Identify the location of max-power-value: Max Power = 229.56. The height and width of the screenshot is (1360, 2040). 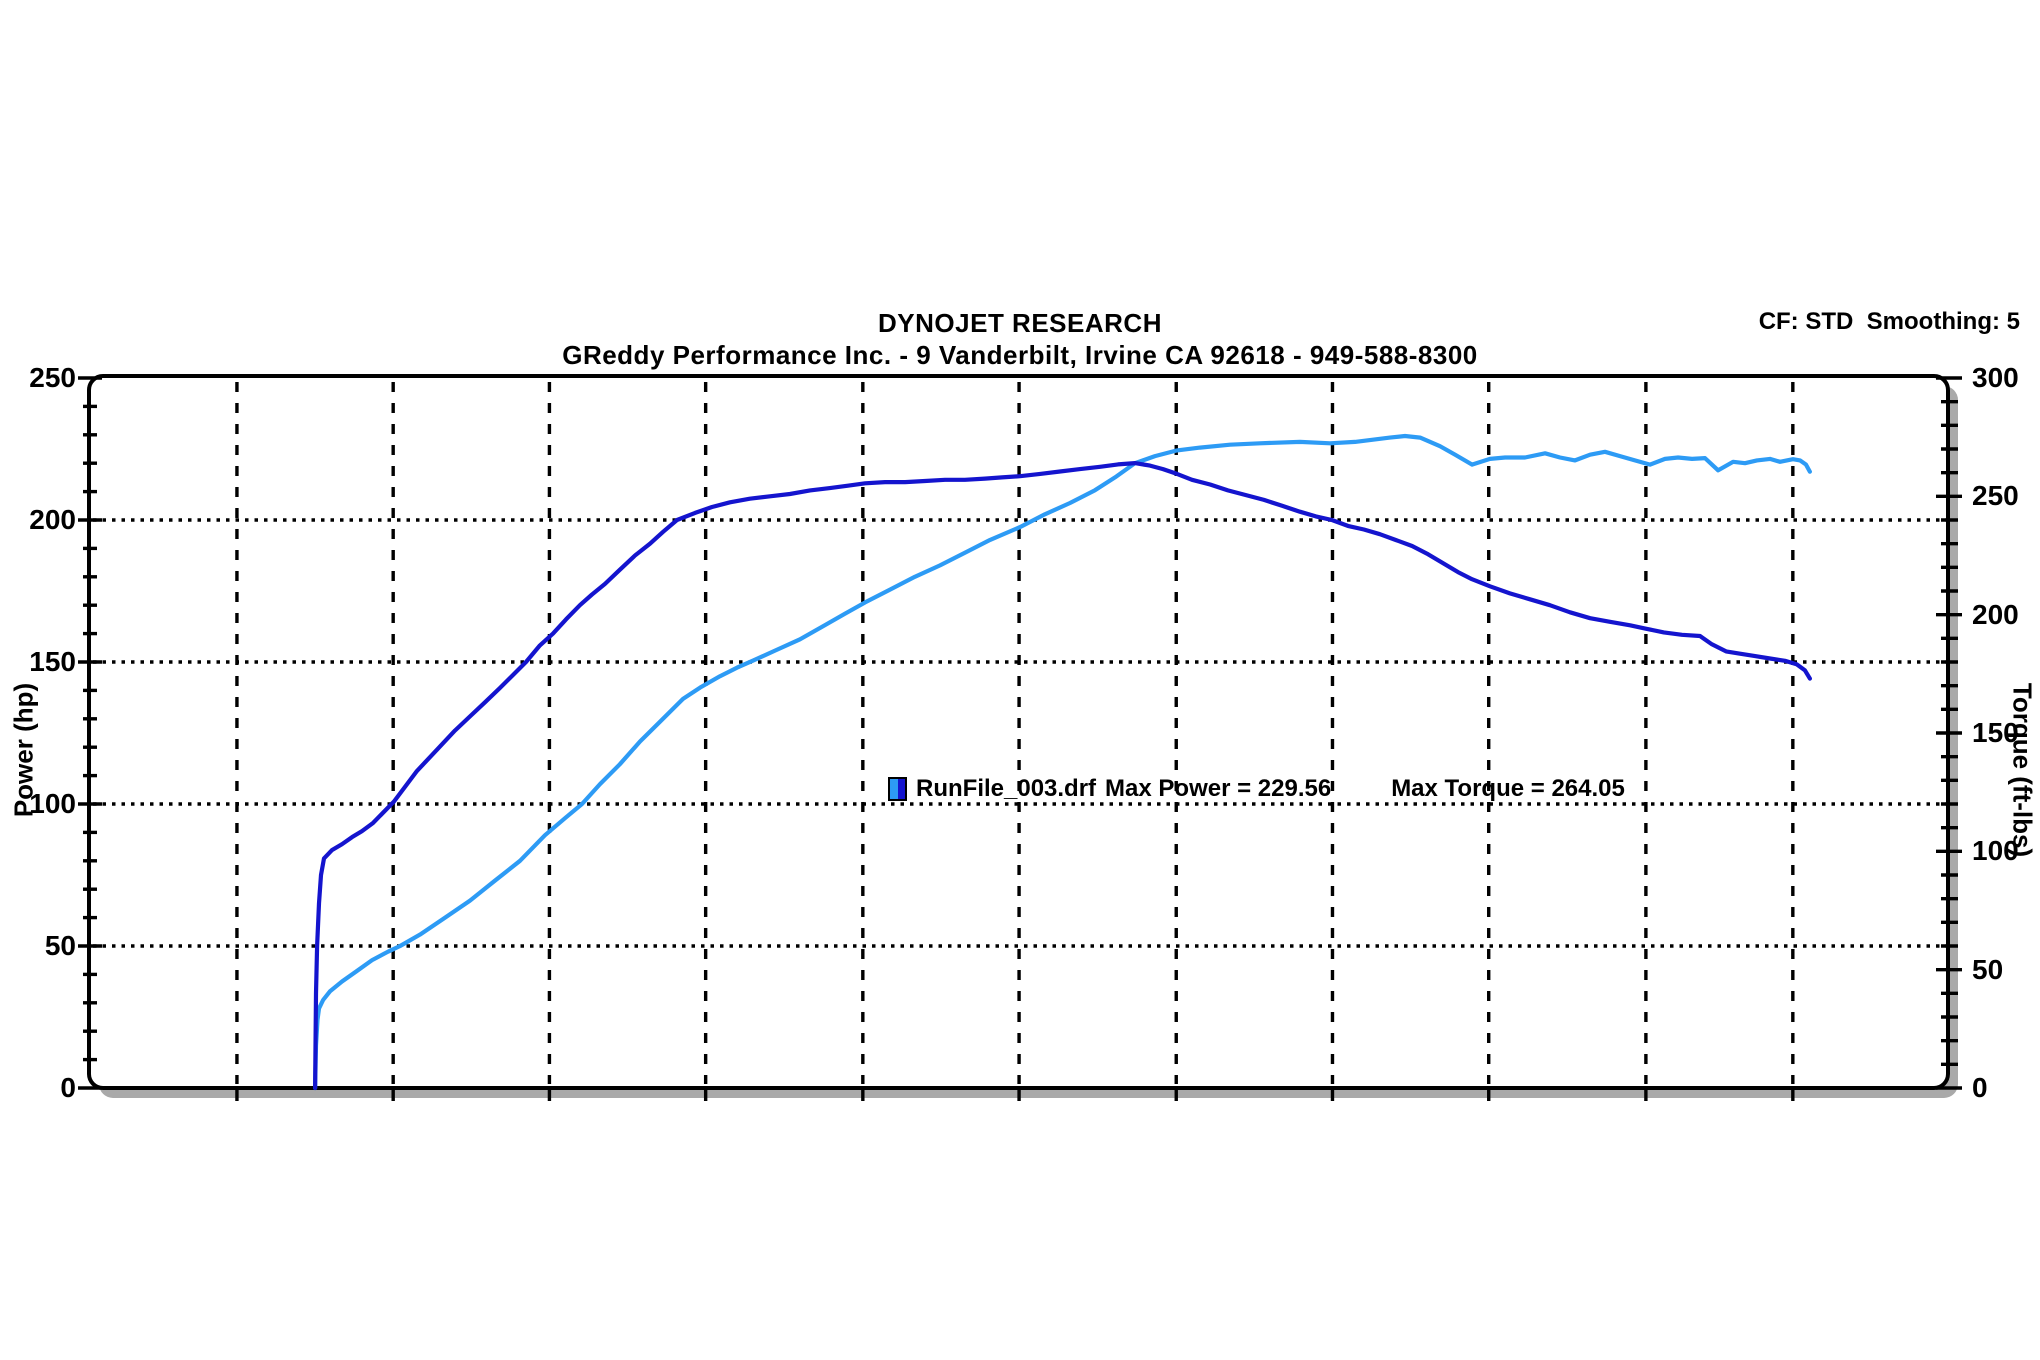
(1218, 788).